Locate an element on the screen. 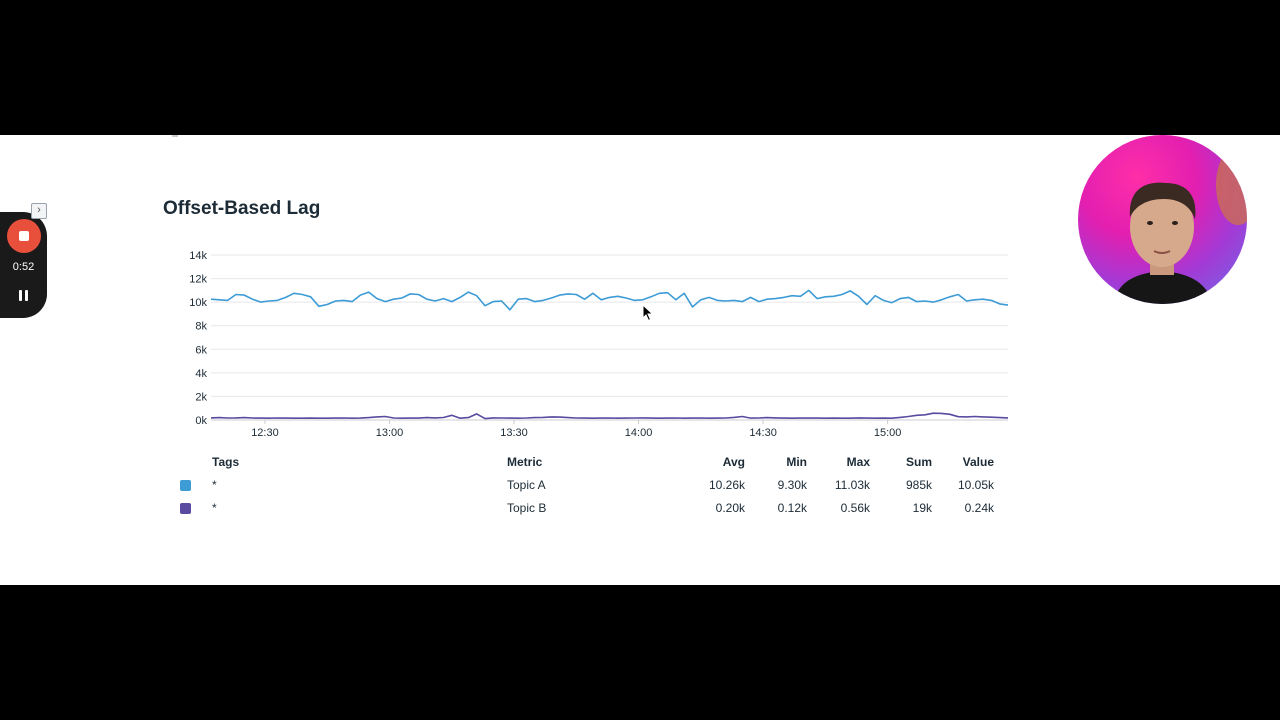 The width and height of the screenshot is (1280, 720). legend-header-min: Min is located at coordinates (796, 461).